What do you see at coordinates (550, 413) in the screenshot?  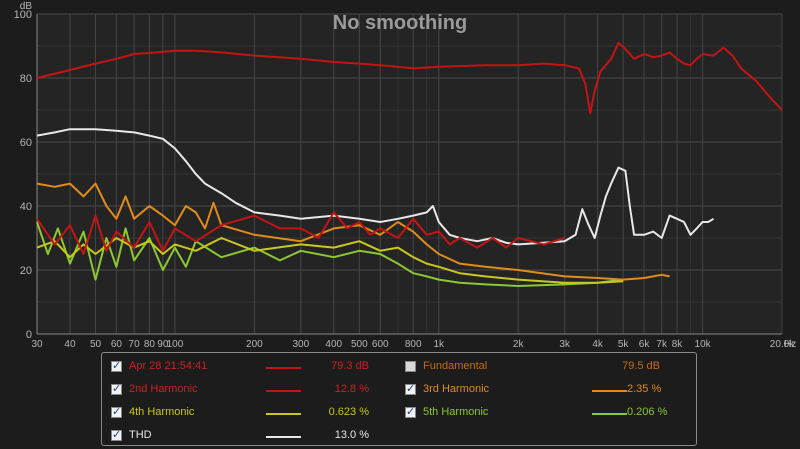 I see `legend-item-5th-harmonic: 5th Harmonic 0.206 %` at bounding box center [550, 413].